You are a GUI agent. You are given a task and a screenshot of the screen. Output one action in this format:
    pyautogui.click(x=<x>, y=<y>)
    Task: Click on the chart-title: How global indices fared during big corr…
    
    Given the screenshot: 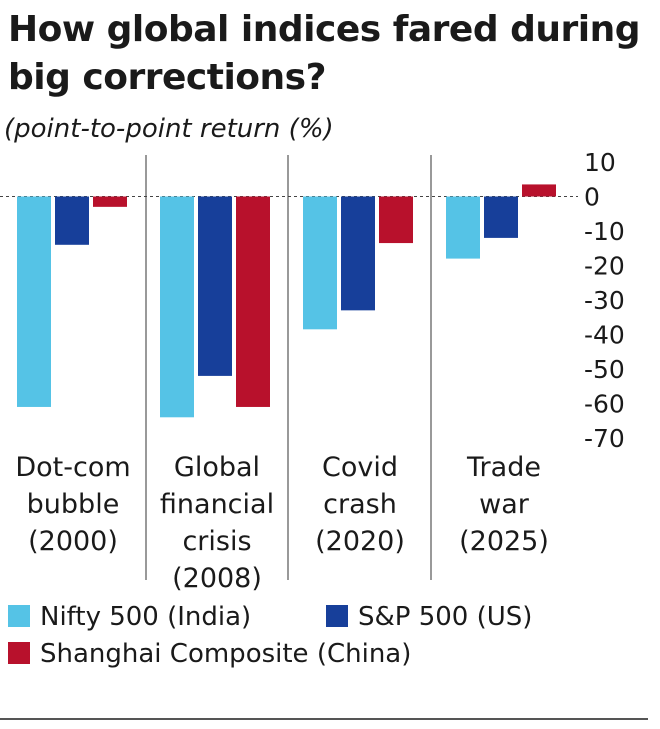 What is the action you would take?
    pyautogui.click(x=324, y=53)
    